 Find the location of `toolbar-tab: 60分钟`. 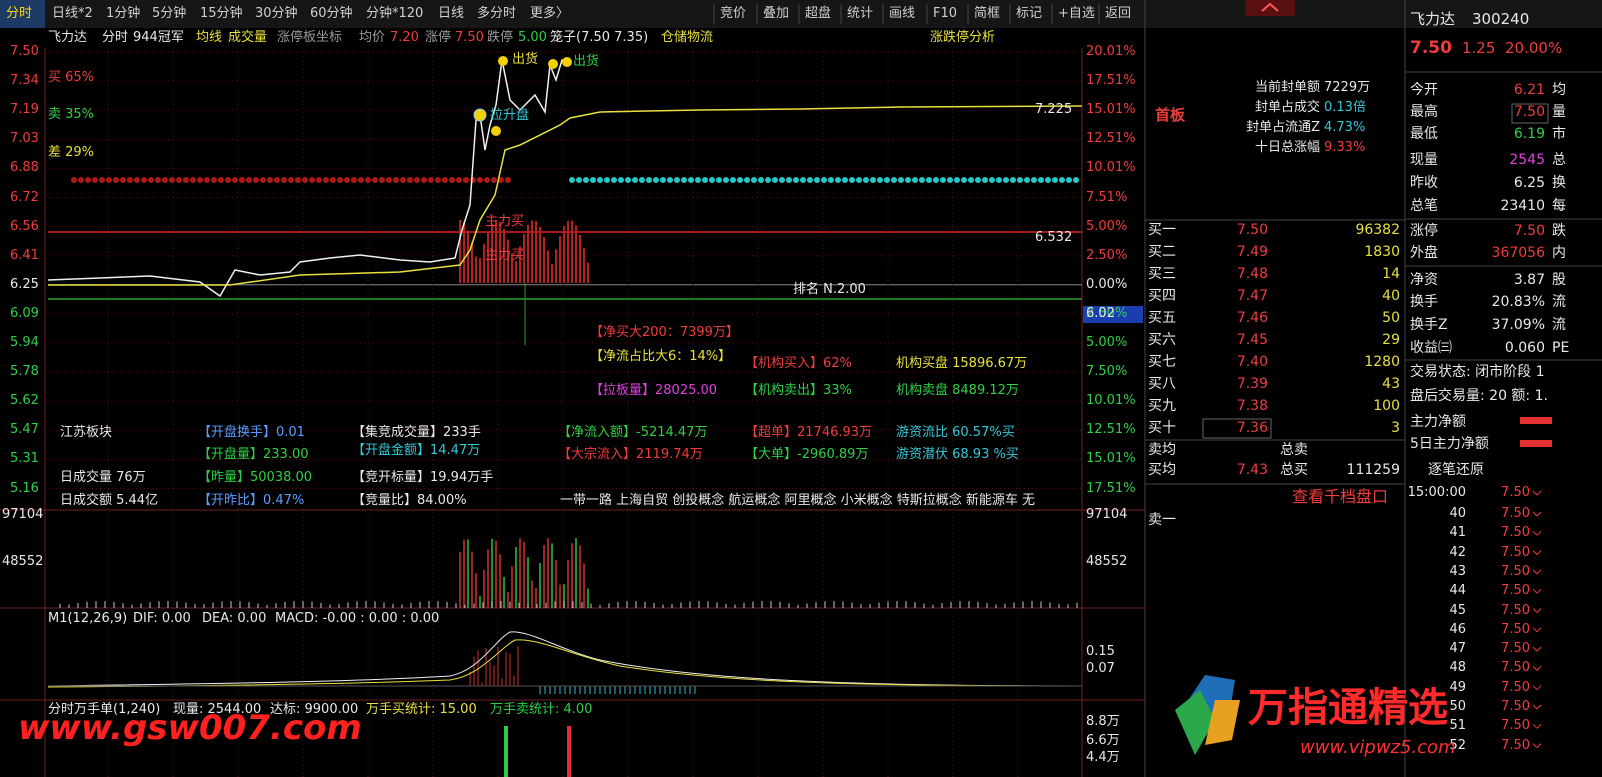

toolbar-tab: 60分钟 is located at coordinates (331, 13).